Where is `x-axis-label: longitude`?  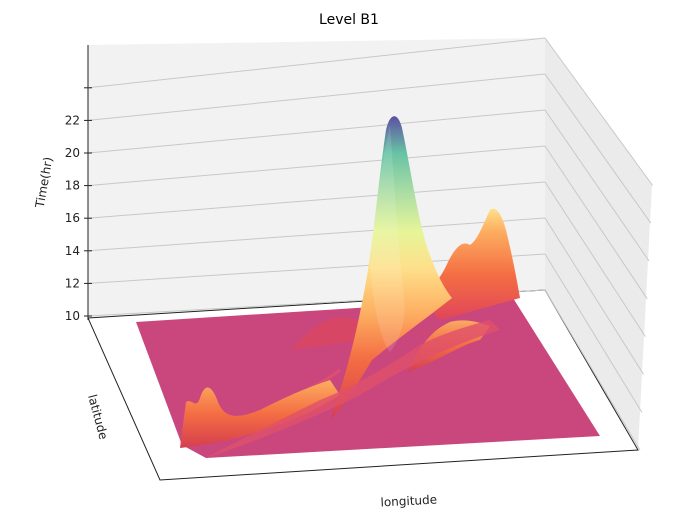
x-axis-label: longitude is located at coordinates (408, 501).